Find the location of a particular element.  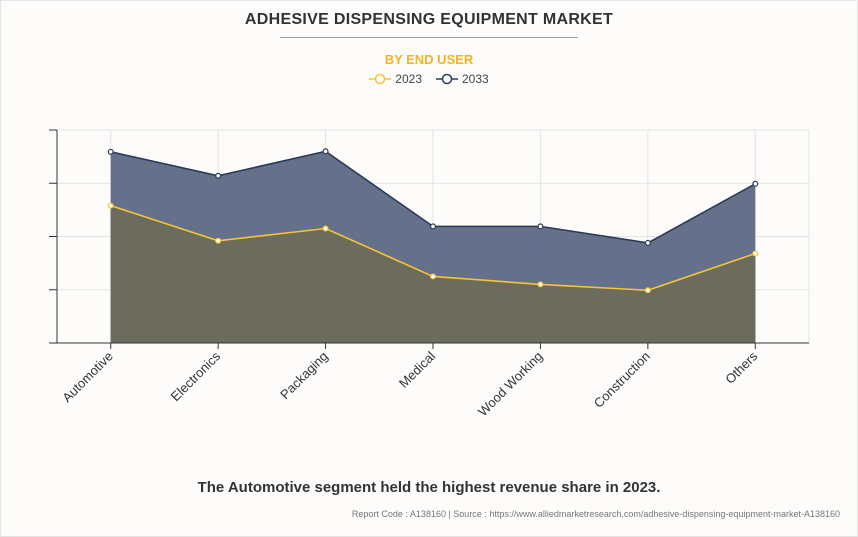

legend-marker-2033 is located at coordinates (447, 79).